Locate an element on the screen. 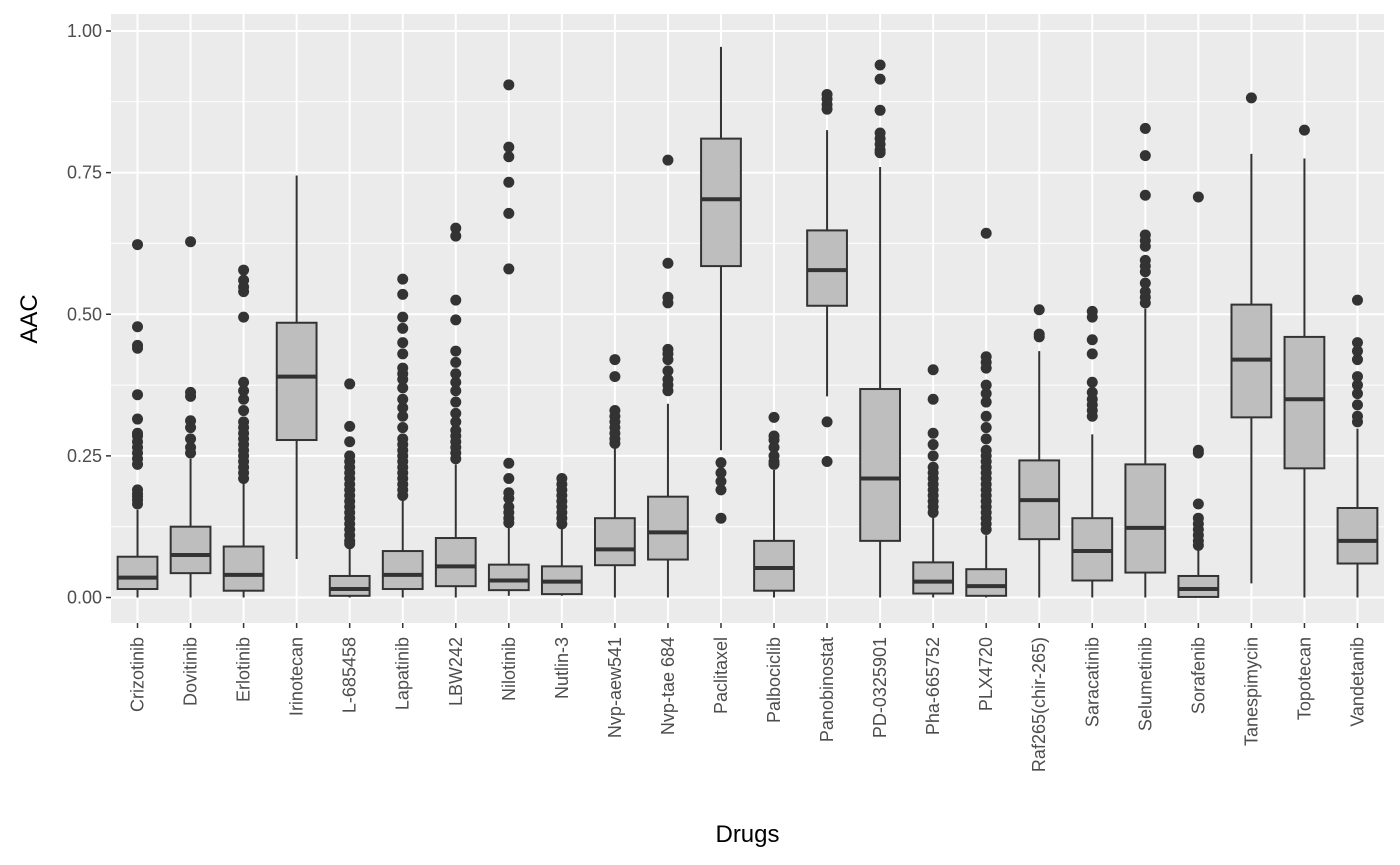 The image size is (1400, 865). x-tick-label: Erlotinib is located at coordinates (244, 669).